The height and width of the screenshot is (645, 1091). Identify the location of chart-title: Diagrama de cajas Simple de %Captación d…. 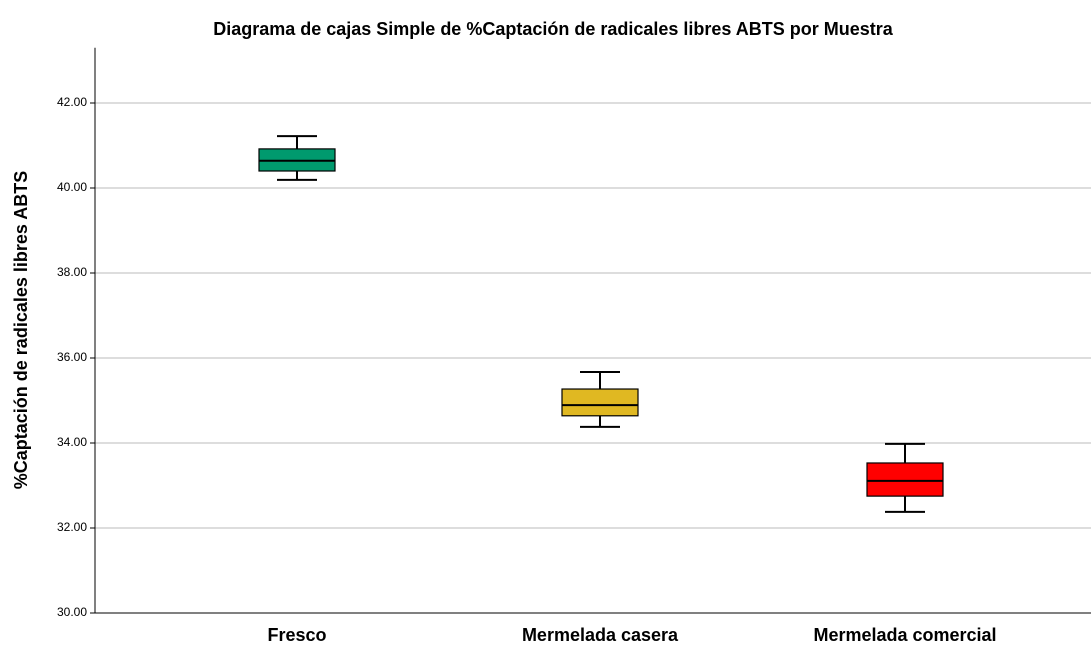
(553, 29).